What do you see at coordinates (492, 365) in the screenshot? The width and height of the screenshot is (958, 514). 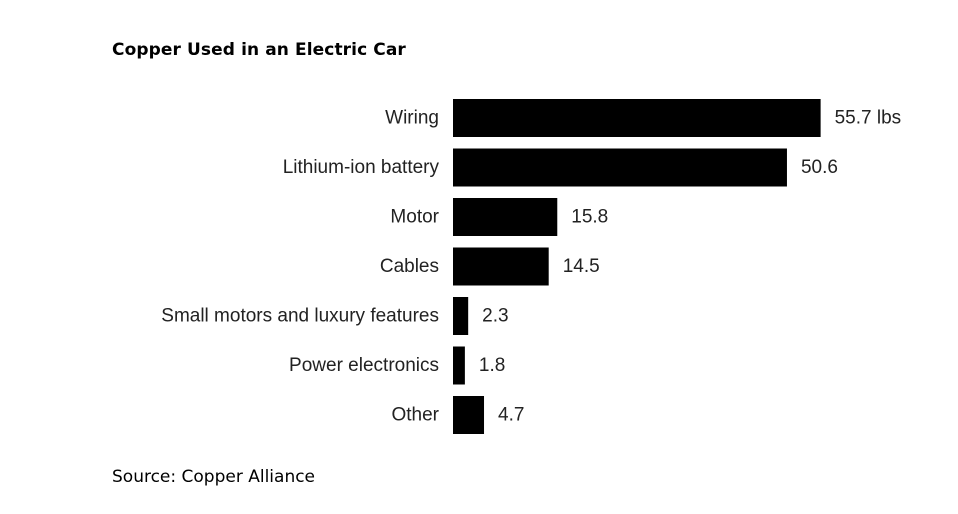 I see `value-label-5: 1.8` at bounding box center [492, 365].